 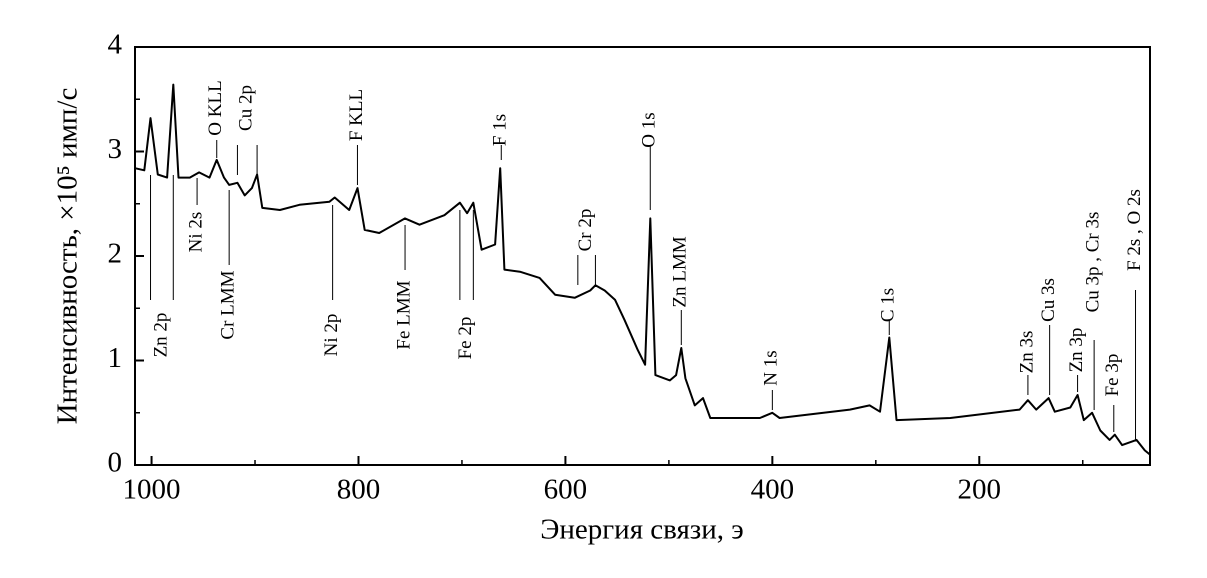 I want to click on annotation-label: Zn 3s, so click(x=1026, y=352).